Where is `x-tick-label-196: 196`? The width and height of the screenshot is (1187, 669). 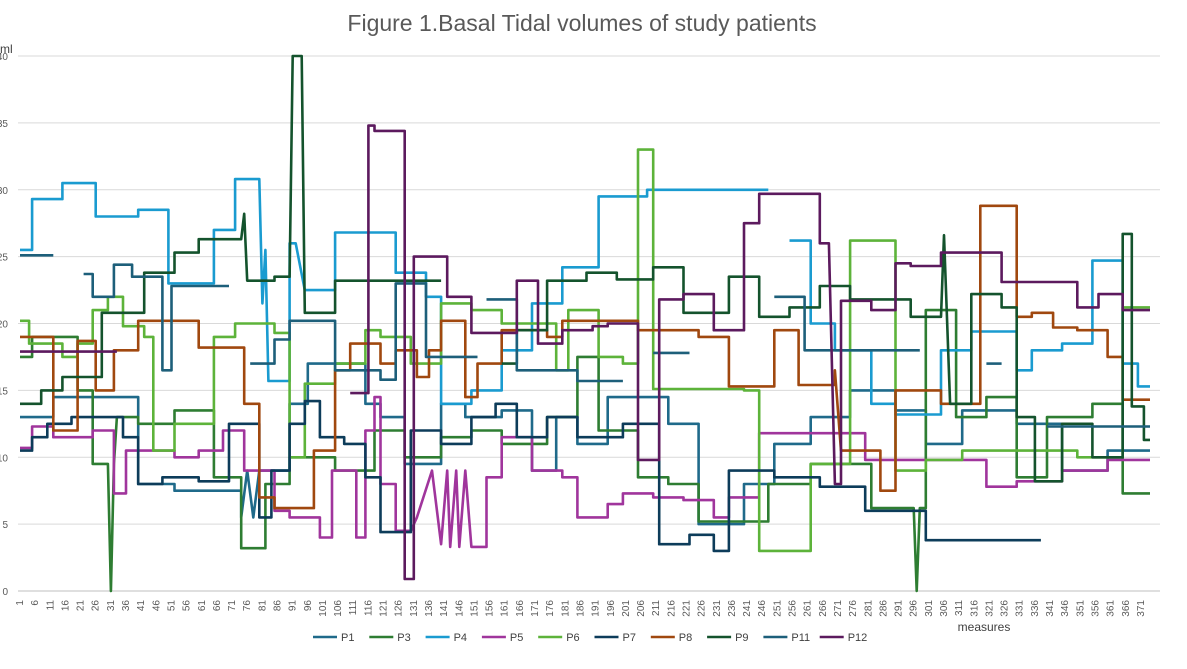
x-tick-label-196: 196 is located at coordinates (611, 608).